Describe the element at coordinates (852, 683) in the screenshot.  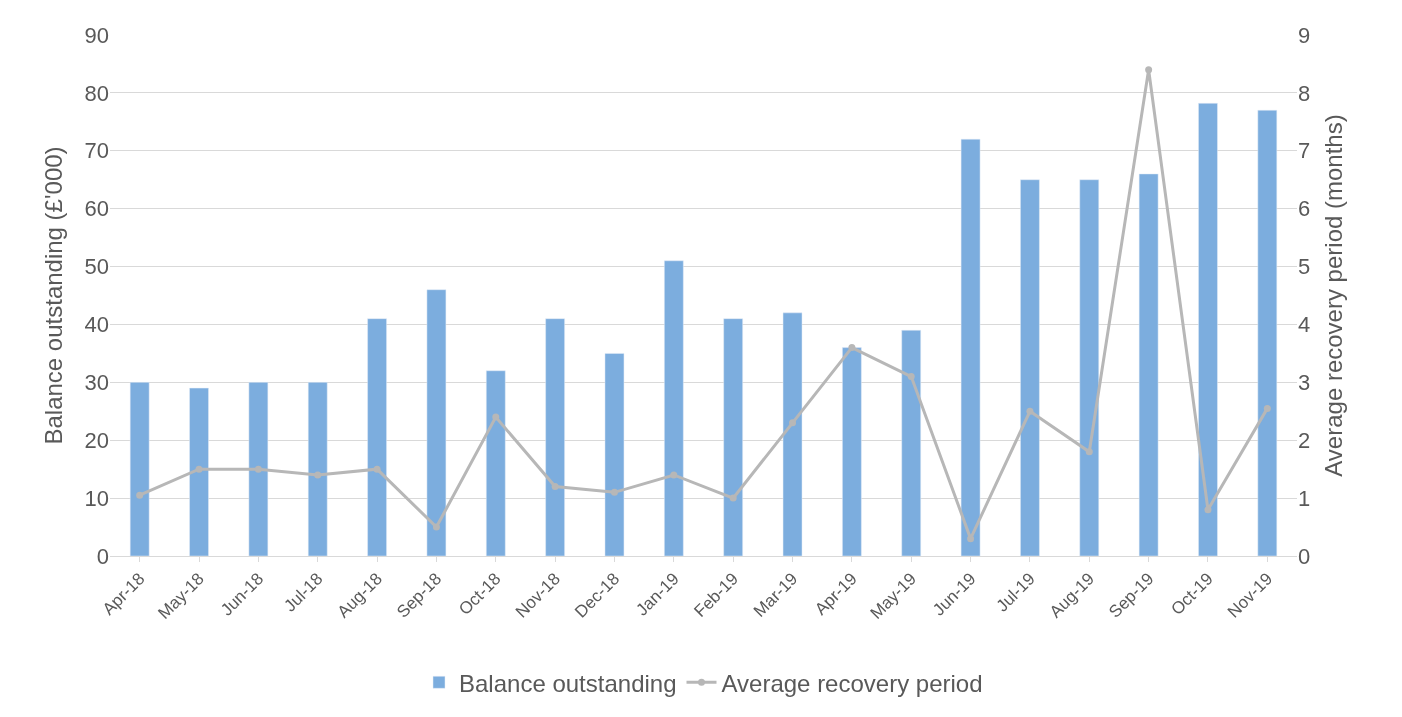
I see `legend-label: Average recovery period` at that location.